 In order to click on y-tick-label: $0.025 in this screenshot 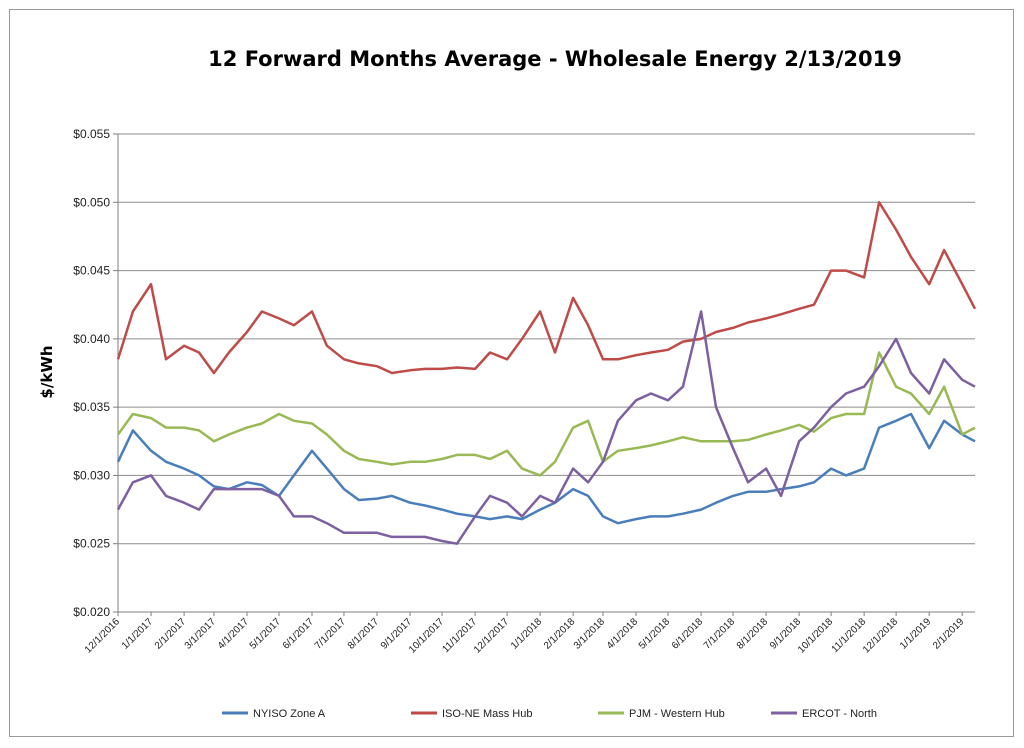, I will do `click(91, 544)`.